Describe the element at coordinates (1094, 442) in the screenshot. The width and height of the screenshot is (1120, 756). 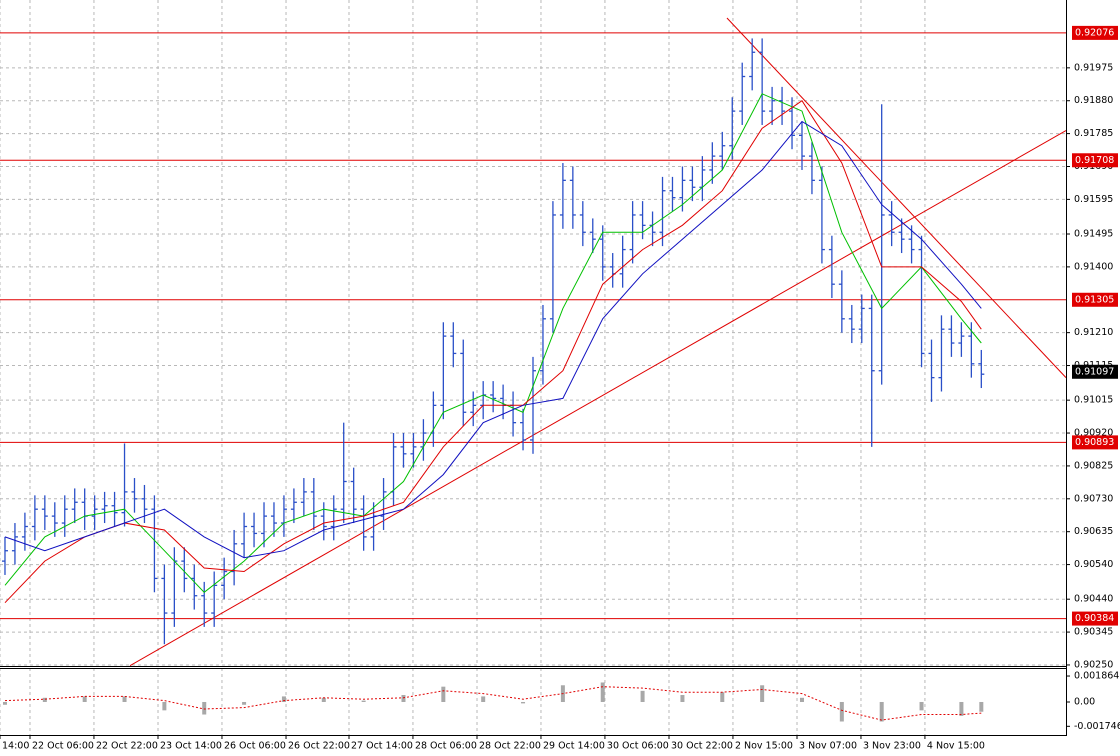
I see `level-label: 0.90893` at that location.